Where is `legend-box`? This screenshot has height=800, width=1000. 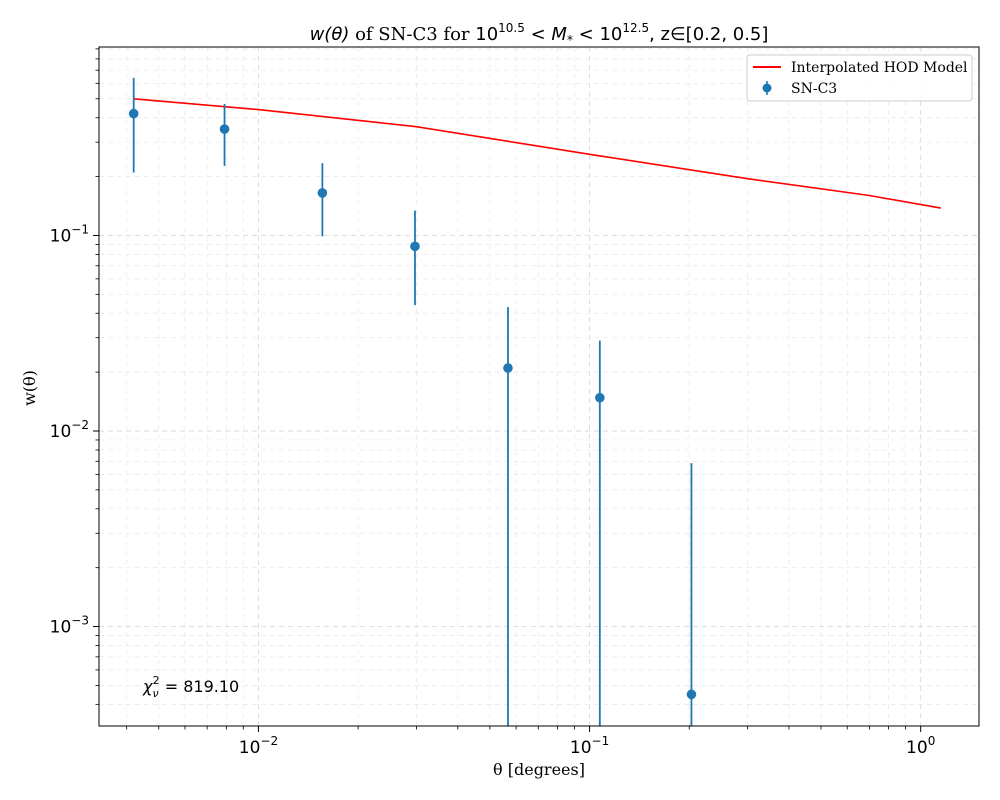 legend-box is located at coordinates (859, 78).